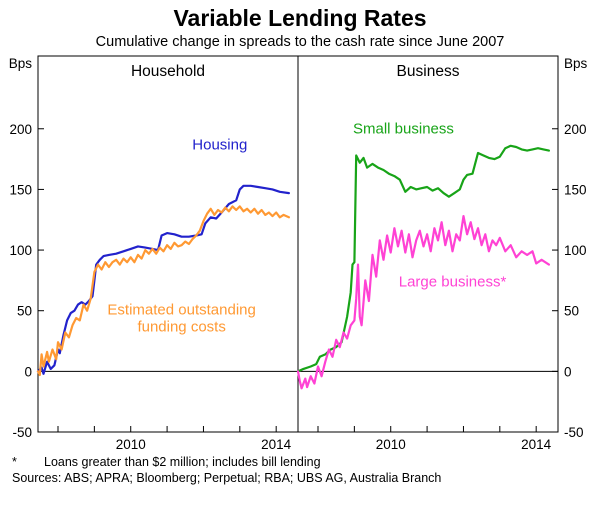 Image resolution: width=600 pixels, height=505 pixels. I want to click on y-tick-label-left: 100, so click(20, 250).